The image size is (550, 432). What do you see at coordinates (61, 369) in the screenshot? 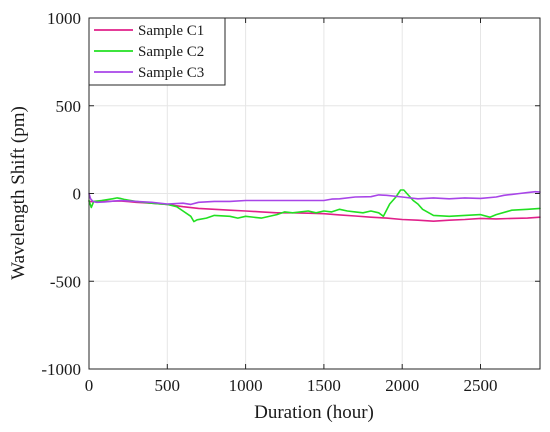
I see `y-tick-label: -1000` at bounding box center [61, 369].